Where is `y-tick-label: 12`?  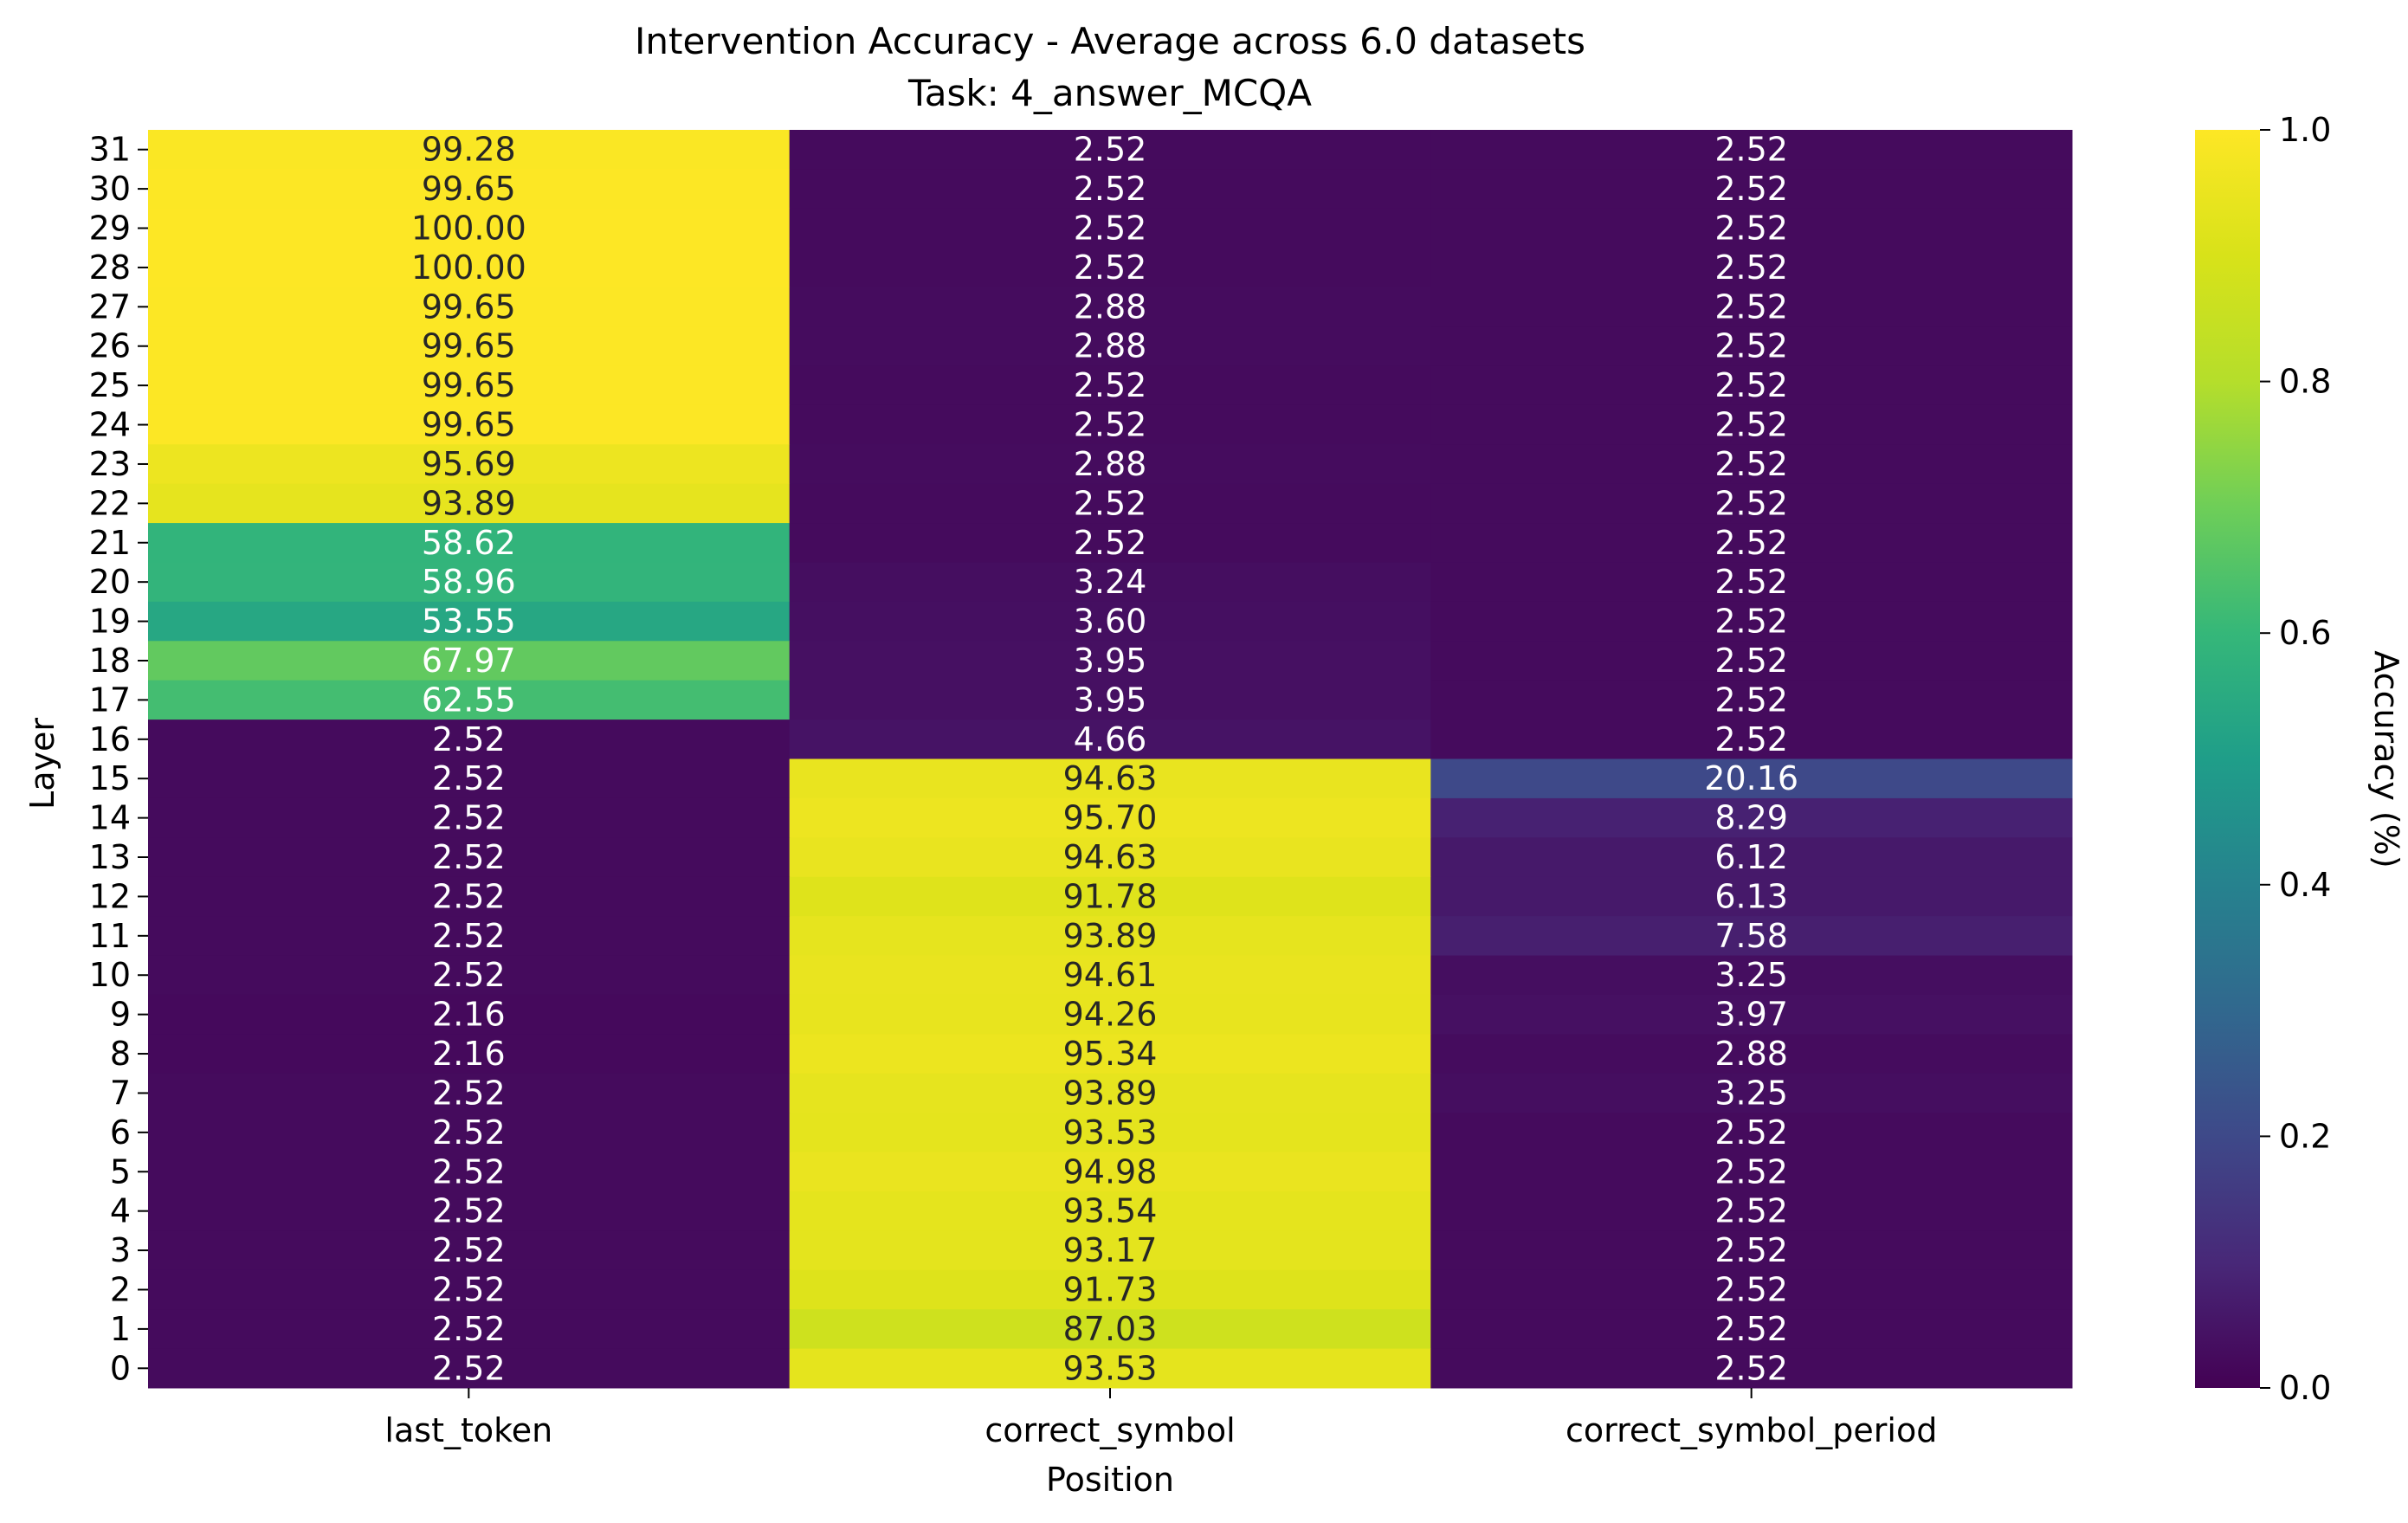
y-tick-label: 12 is located at coordinates (110, 896).